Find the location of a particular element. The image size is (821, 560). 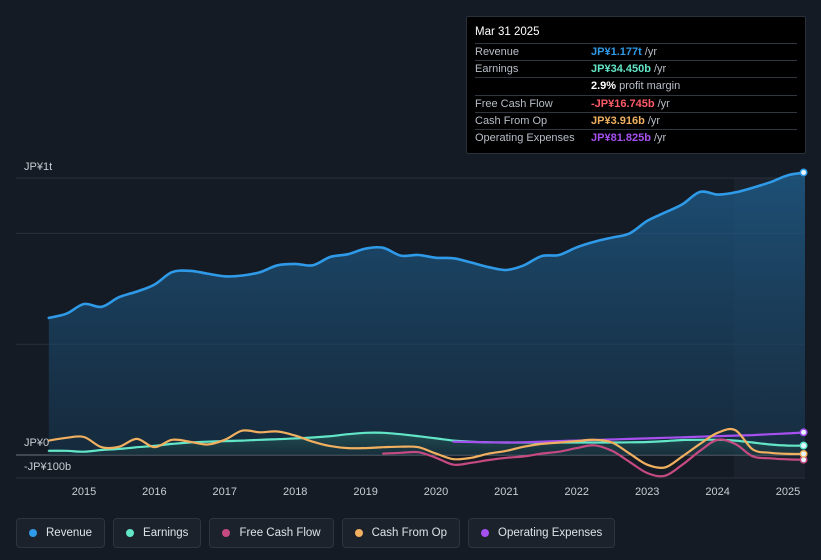

tooltip-value: JP¥3.916b is located at coordinates (618, 120).